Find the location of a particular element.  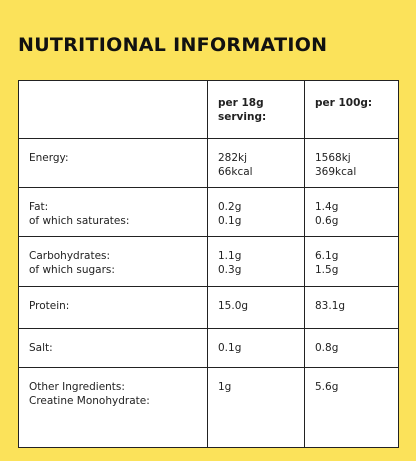

table-cell: 282kj 66kcal is located at coordinates (256, 163).